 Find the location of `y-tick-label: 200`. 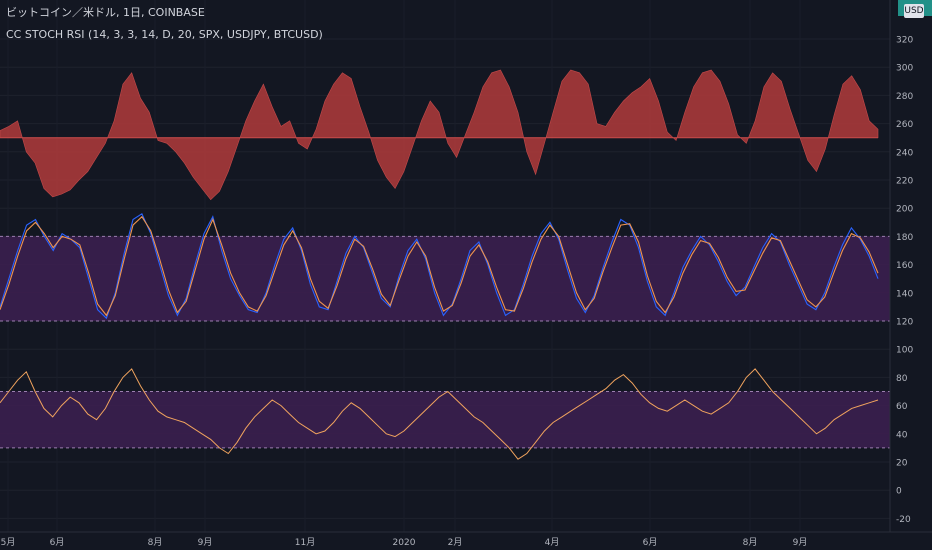

y-tick-label: 200 is located at coordinates (904, 210).